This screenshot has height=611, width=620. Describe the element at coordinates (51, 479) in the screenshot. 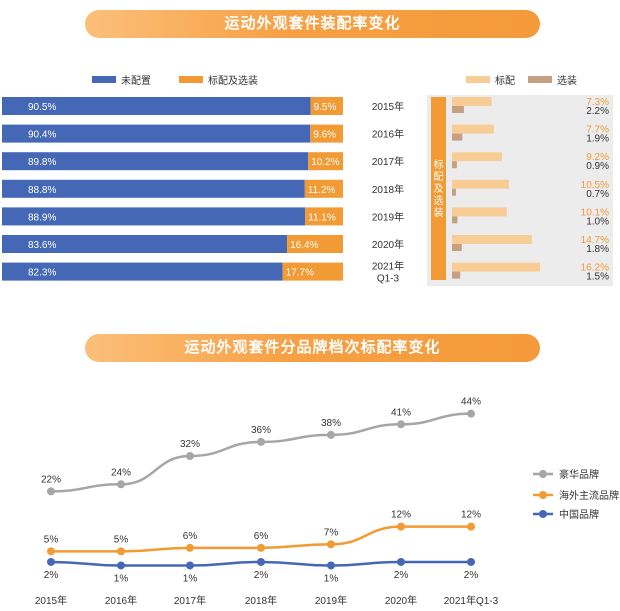

I see `point-label-luxury: 22%` at that location.